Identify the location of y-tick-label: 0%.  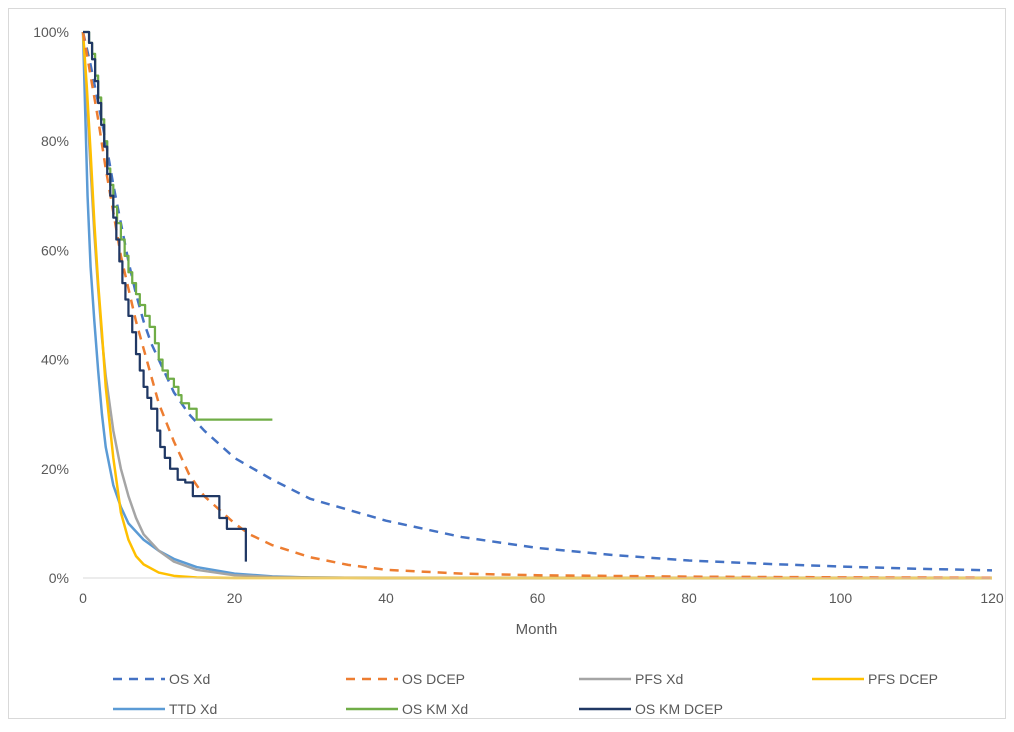
(59, 578).